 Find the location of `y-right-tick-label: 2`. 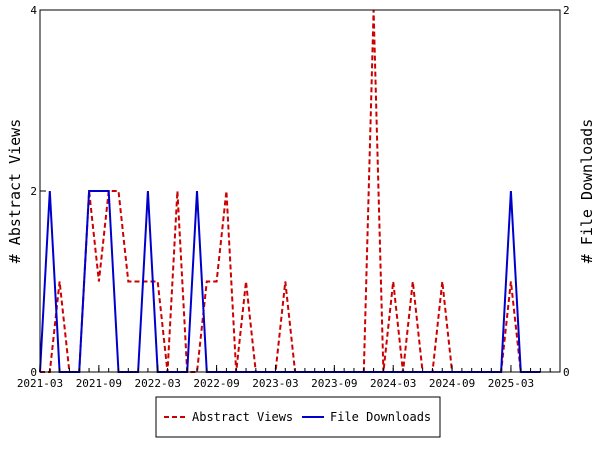

y-right-tick-label: 2 is located at coordinates (566, 10).